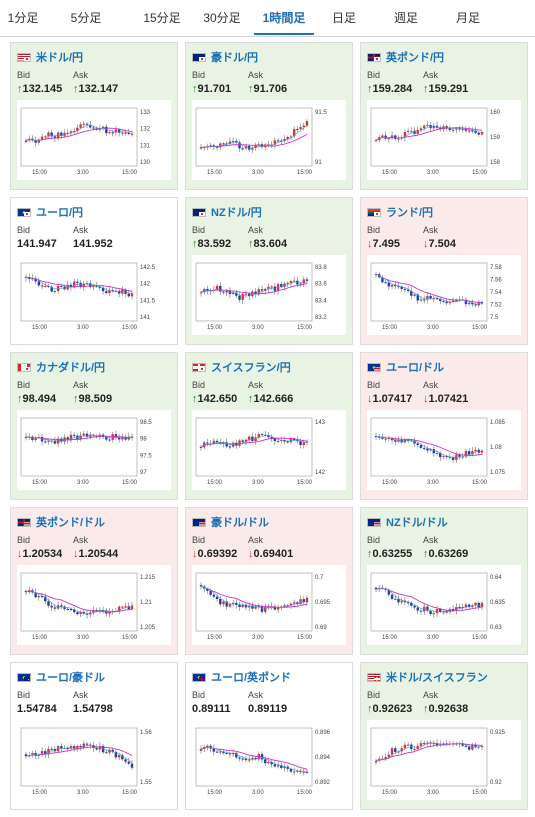 The image size is (535, 817). What do you see at coordinates (437, 678) in the screenshot?
I see `pair-name: 米ドル/スイスフラン` at bounding box center [437, 678].